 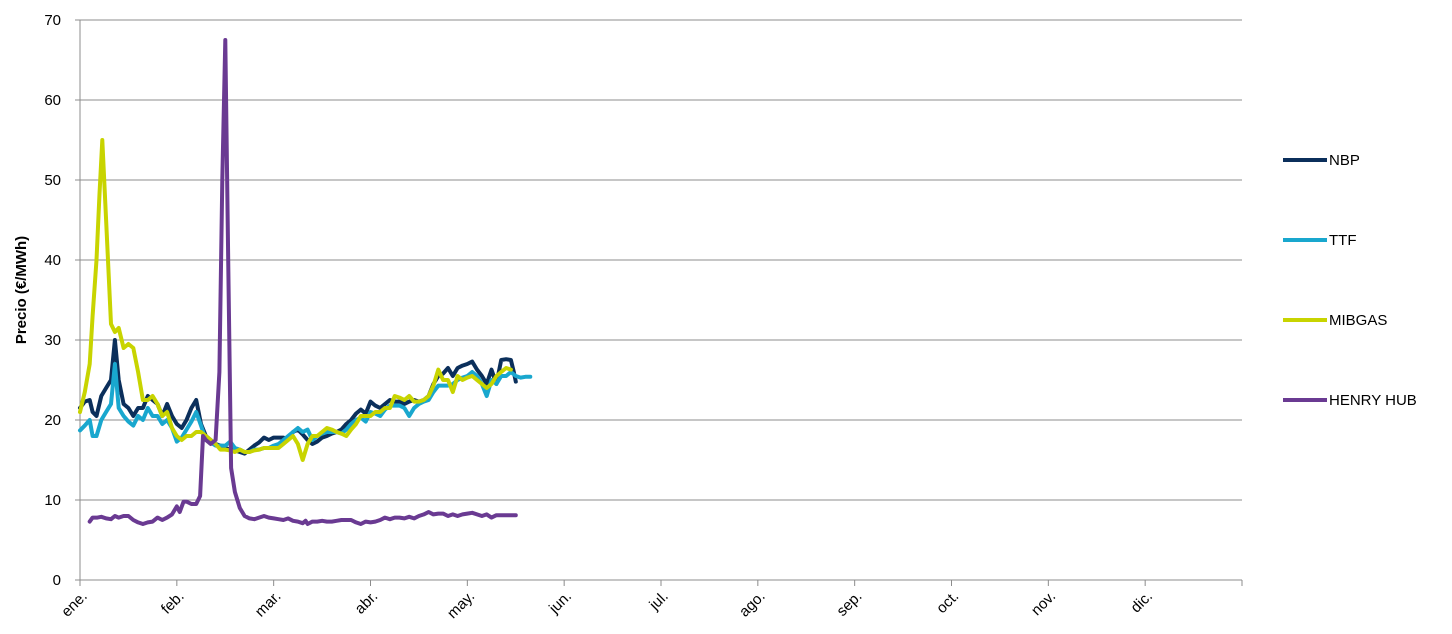 What do you see at coordinates (52, 260) in the screenshot?
I see `y-tick-label: 40` at bounding box center [52, 260].